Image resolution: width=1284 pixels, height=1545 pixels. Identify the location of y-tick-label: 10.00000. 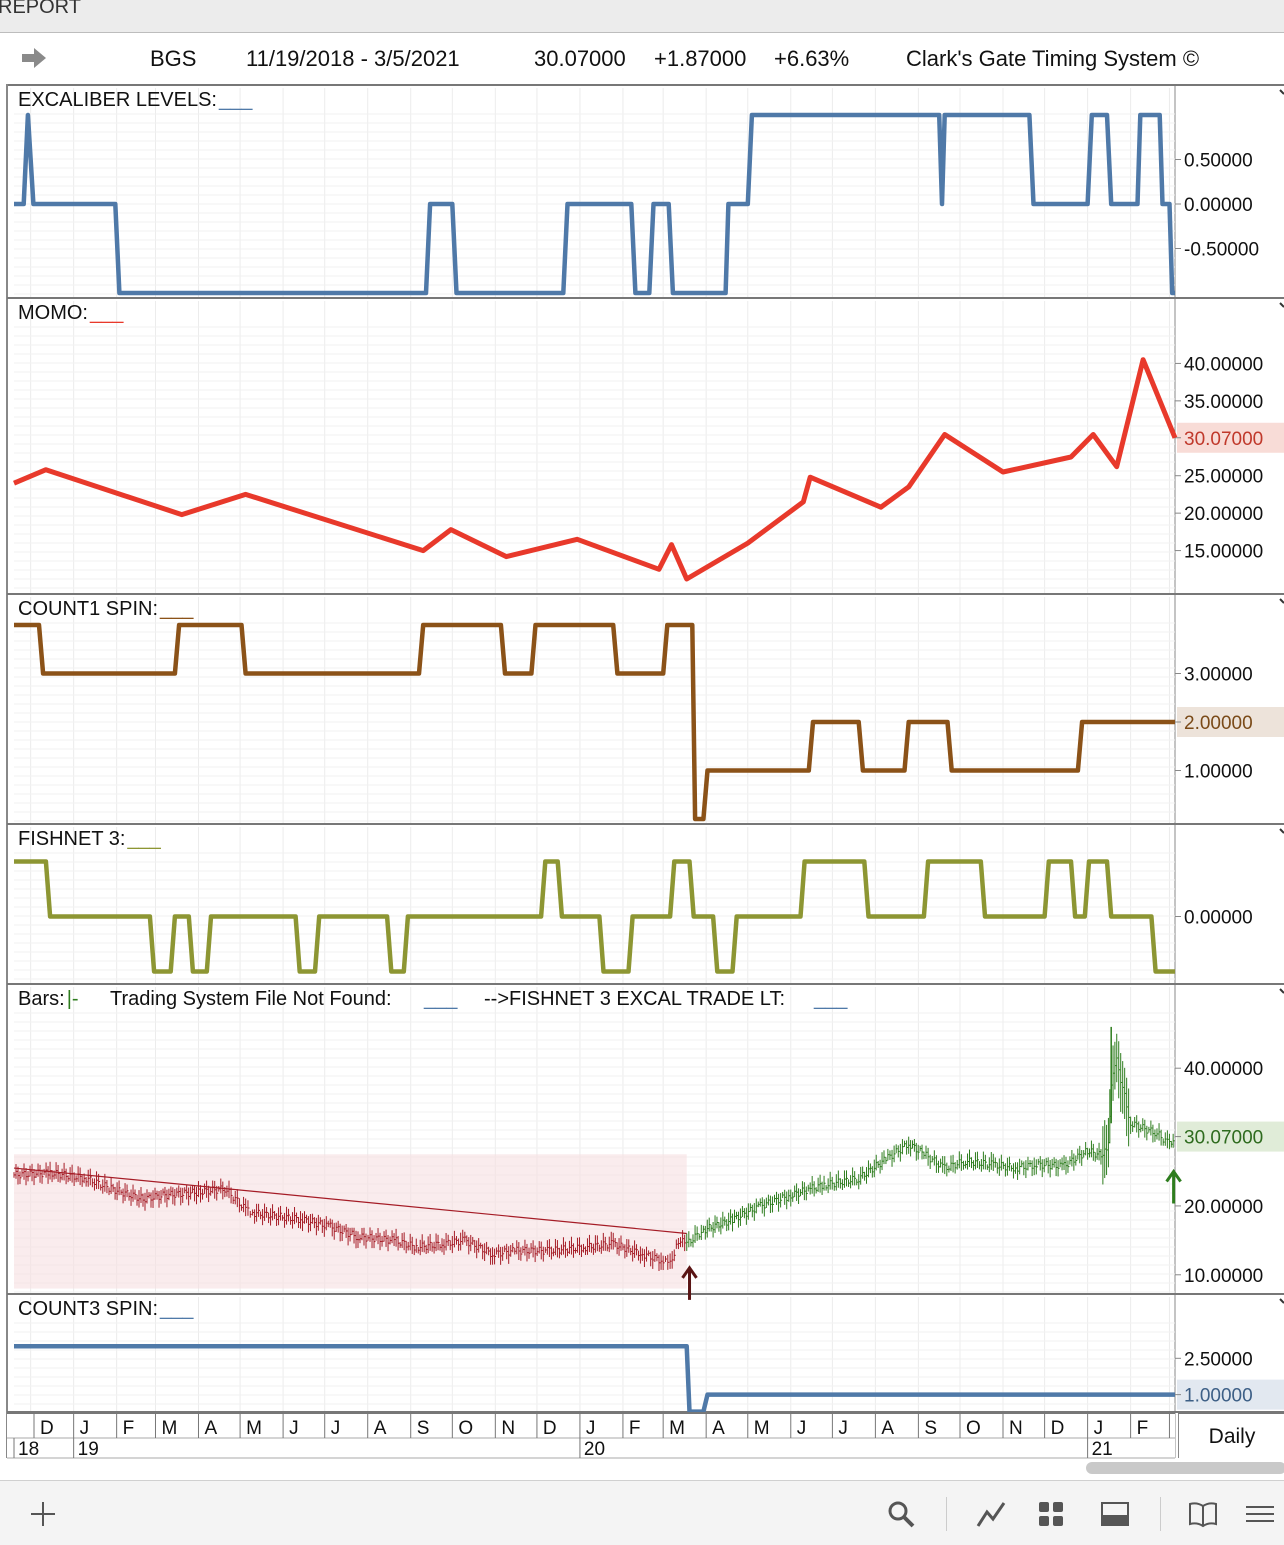
(1223, 1276).